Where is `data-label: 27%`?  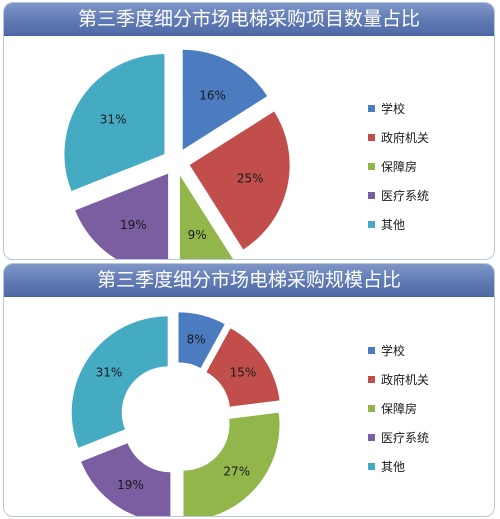
data-label: 27% is located at coordinates (236, 472).